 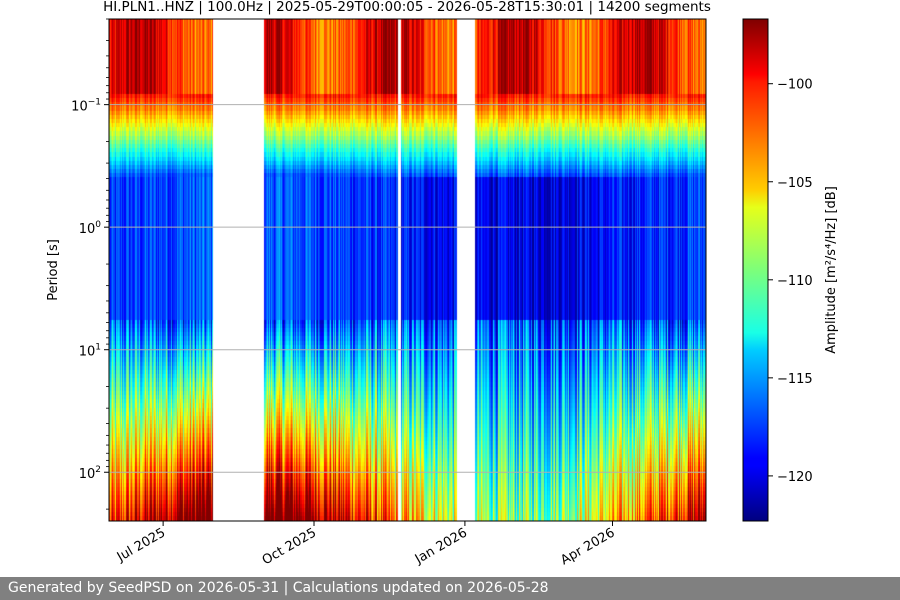 What do you see at coordinates (795, 183) in the screenshot?
I see `colorbar-tick-label: −105` at bounding box center [795, 183].